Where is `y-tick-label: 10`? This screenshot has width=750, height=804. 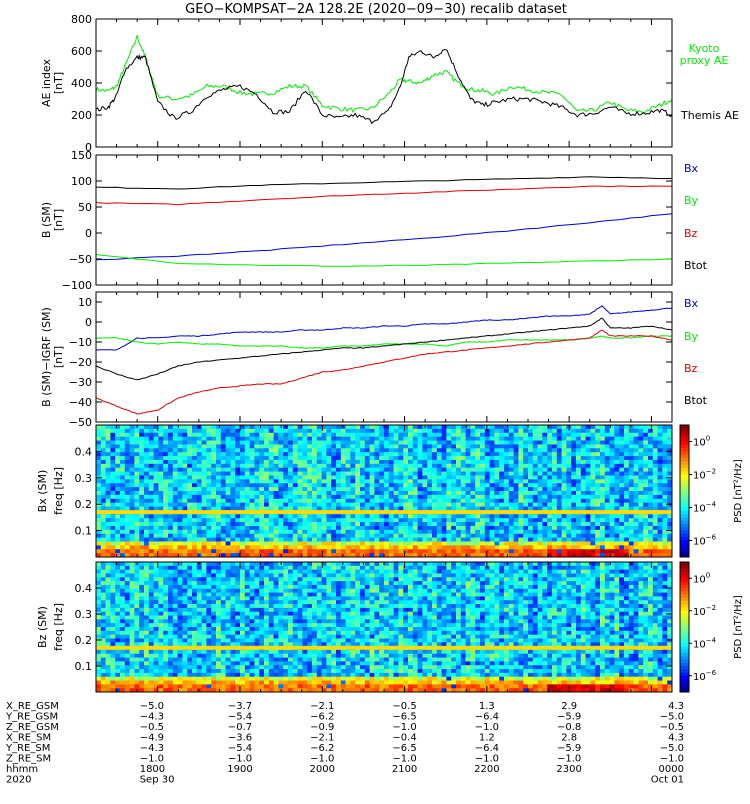
y-tick-label: 10 is located at coordinates (85, 302).